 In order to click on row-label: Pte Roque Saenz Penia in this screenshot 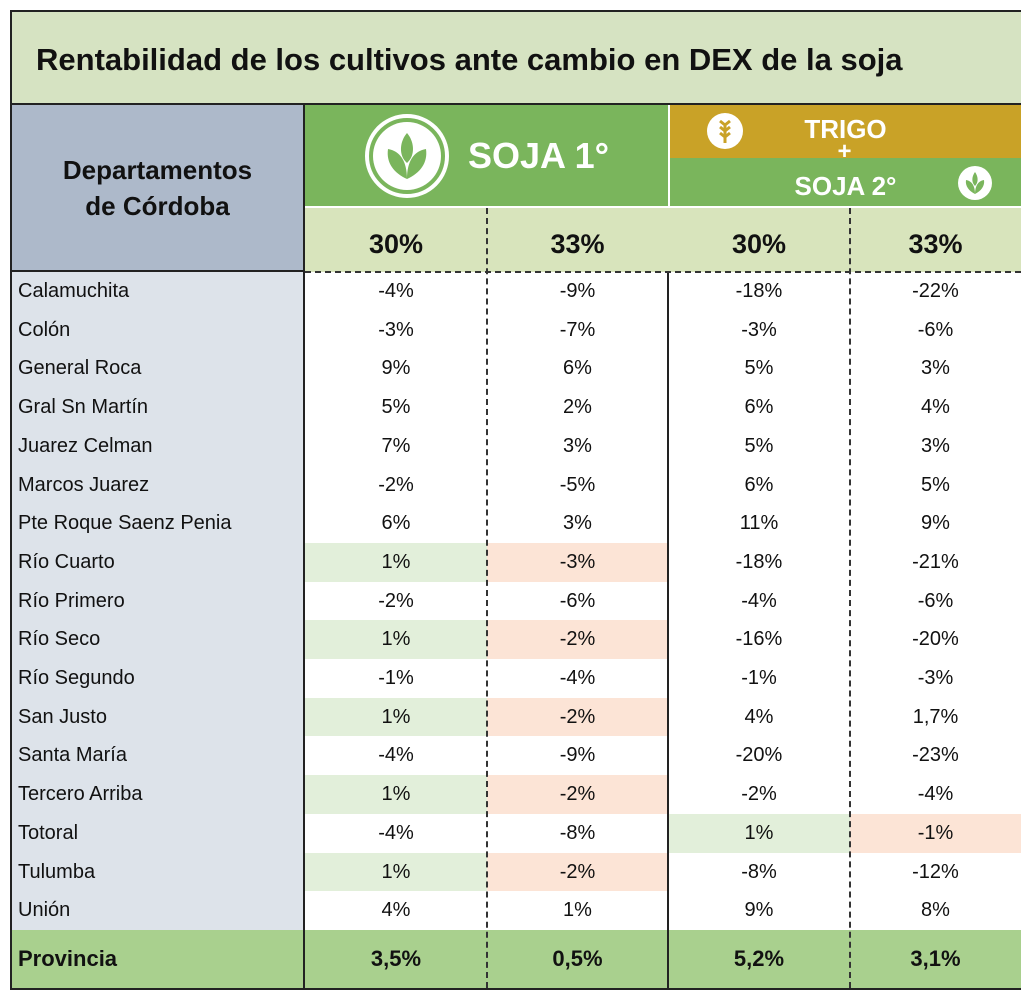, I will do `click(157, 523)`.